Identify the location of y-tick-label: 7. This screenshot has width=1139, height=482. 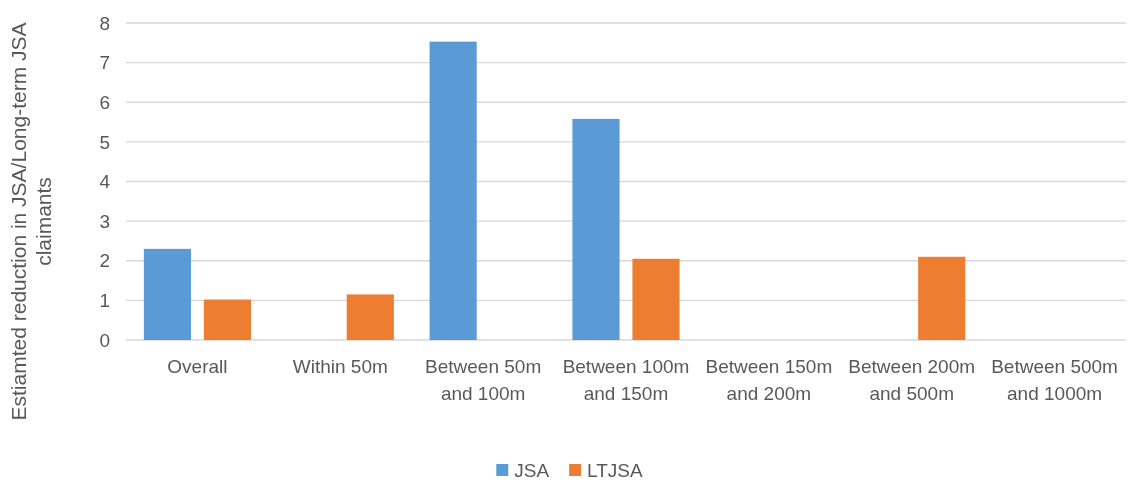
(104, 63).